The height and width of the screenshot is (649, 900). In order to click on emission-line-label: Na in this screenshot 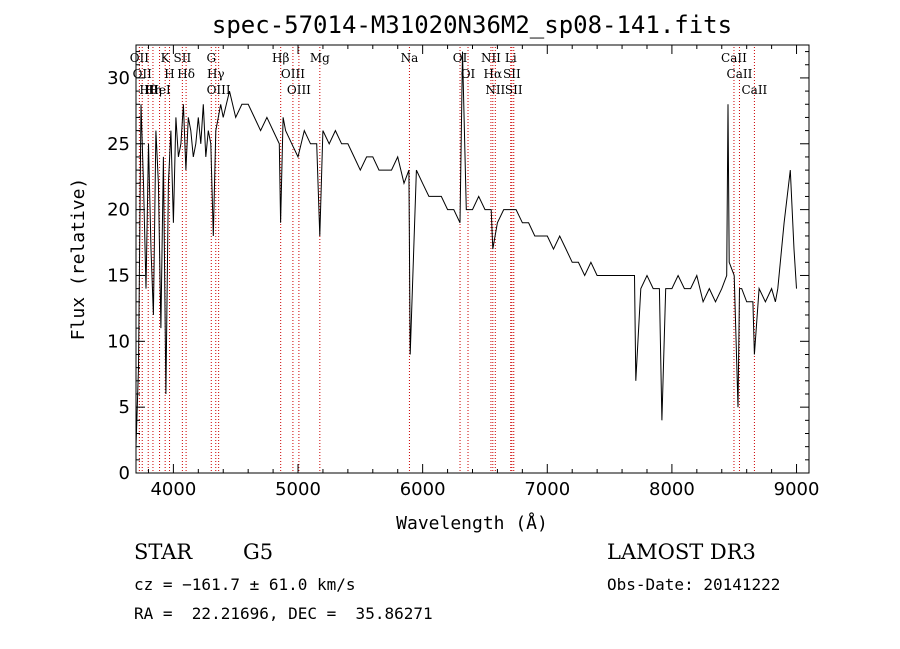, I will do `click(410, 58)`.